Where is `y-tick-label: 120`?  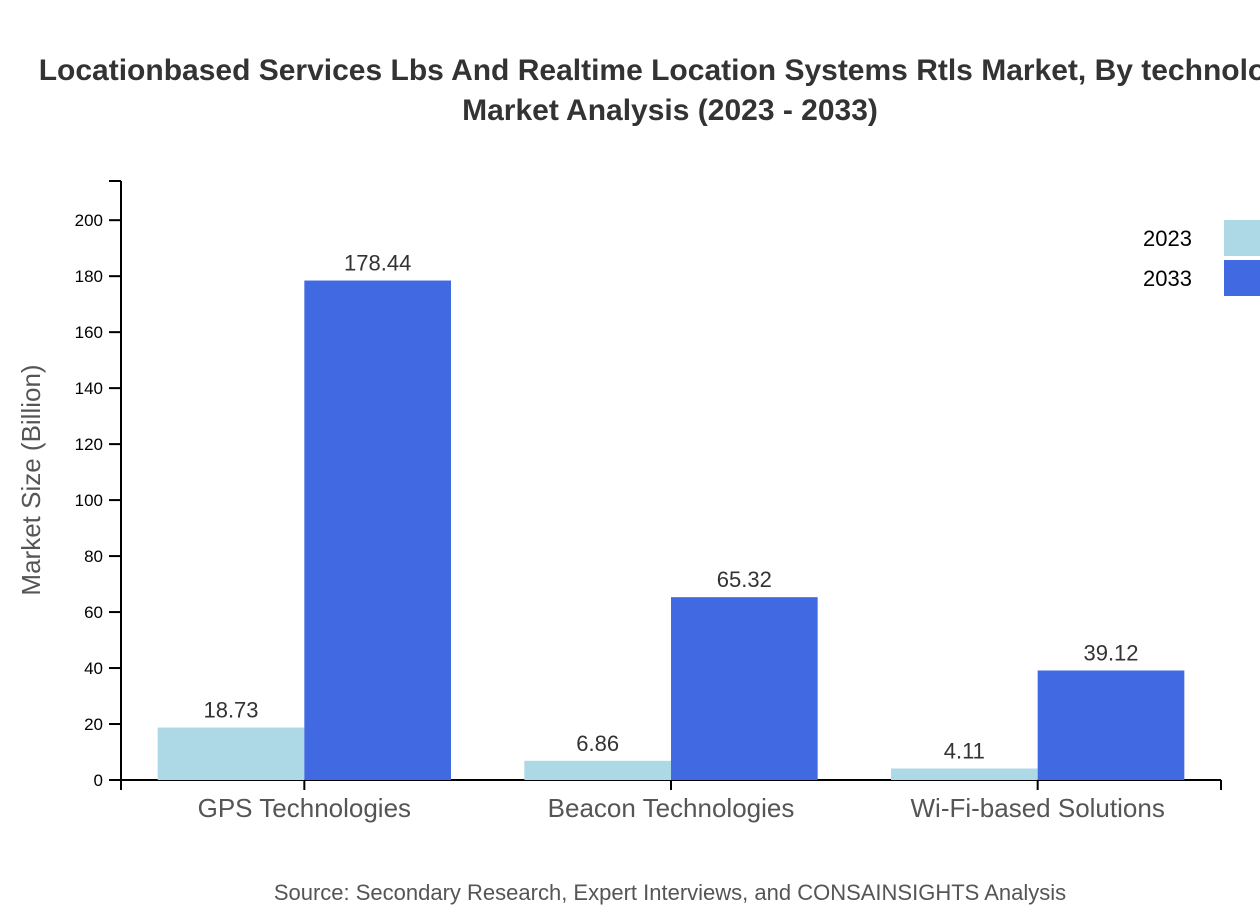 y-tick-label: 120 is located at coordinates (89, 444).